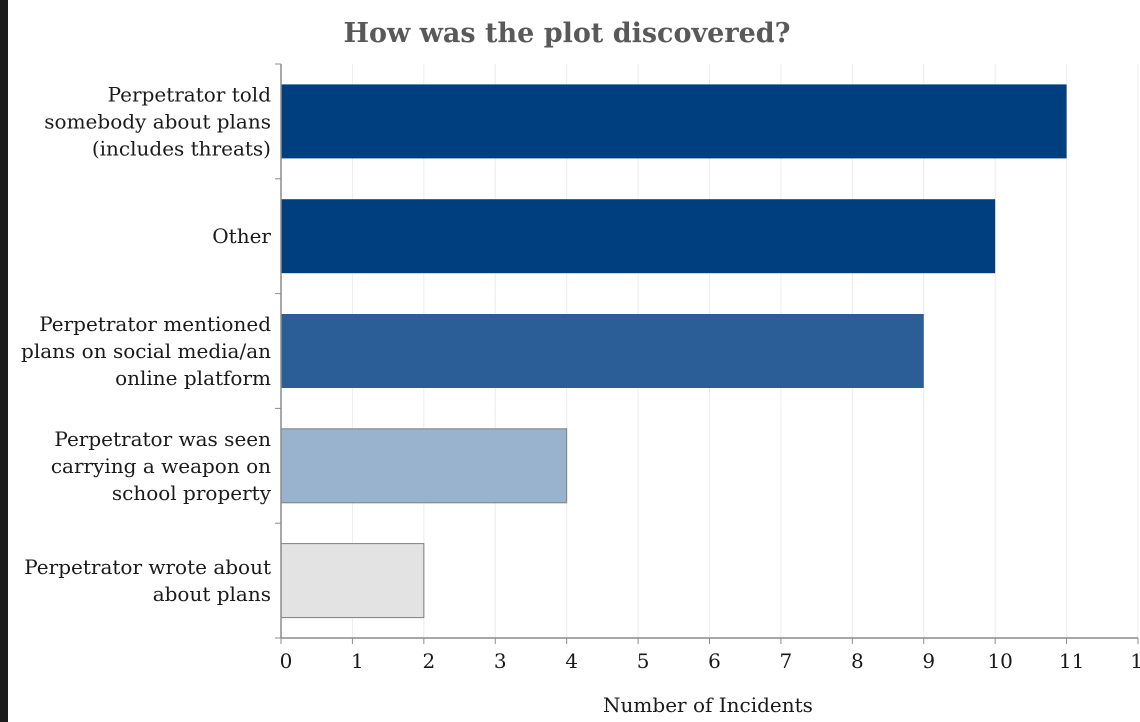  I want to click on x-tick-label: 10, so click(999, 661).